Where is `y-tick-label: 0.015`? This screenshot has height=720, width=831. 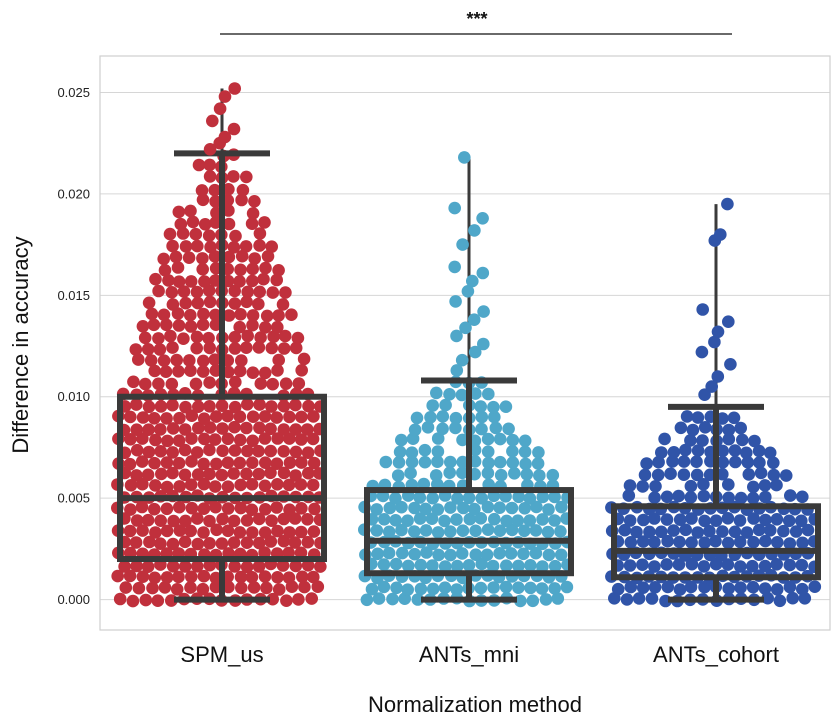 y-tick-label: 0.015 is located at coordinates (73, 295).